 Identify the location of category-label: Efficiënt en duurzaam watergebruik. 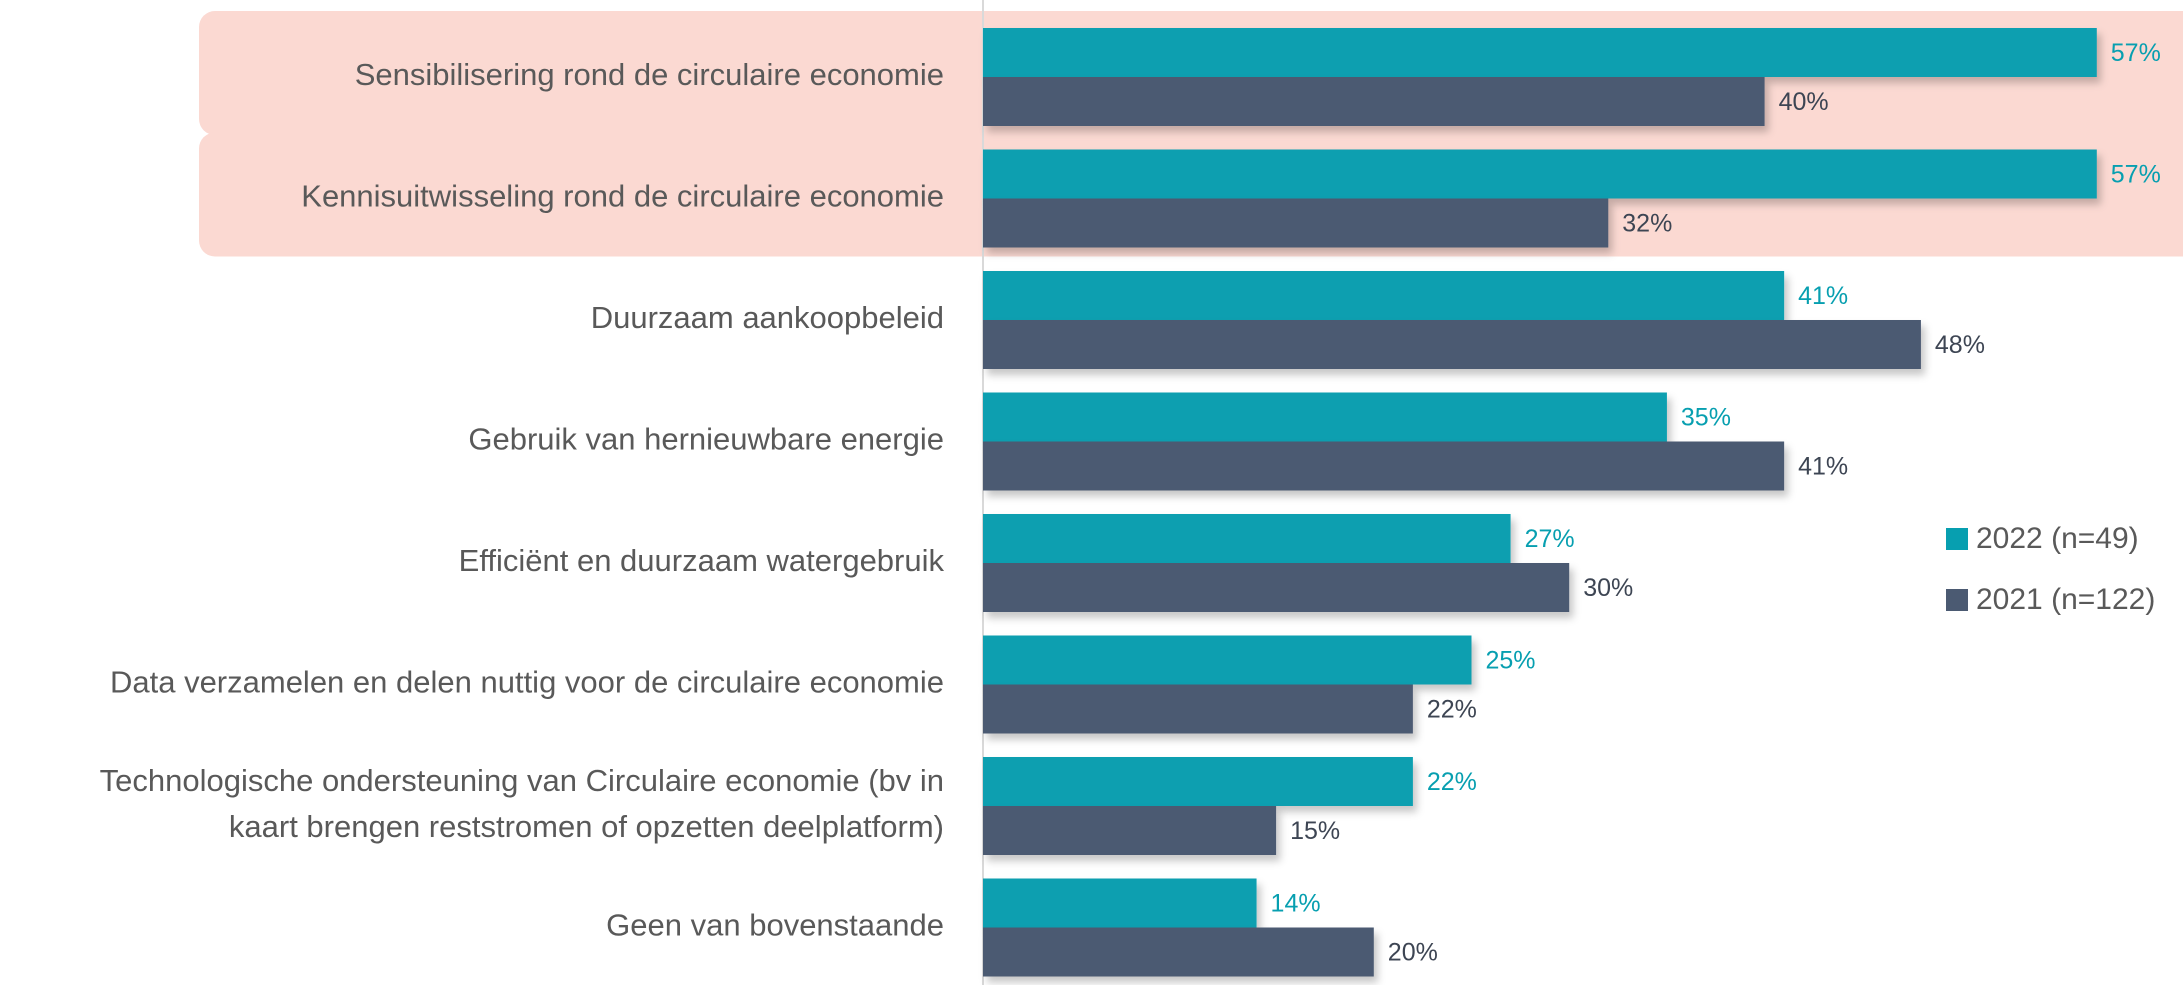
(702, 560).